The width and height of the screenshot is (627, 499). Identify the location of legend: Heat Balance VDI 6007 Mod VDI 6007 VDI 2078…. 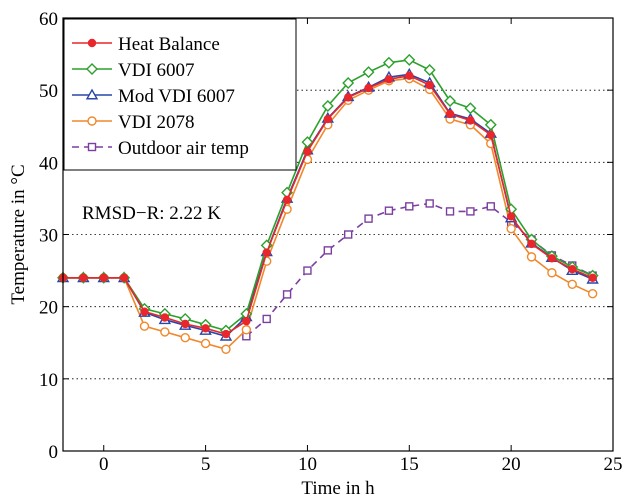
(180, 94).